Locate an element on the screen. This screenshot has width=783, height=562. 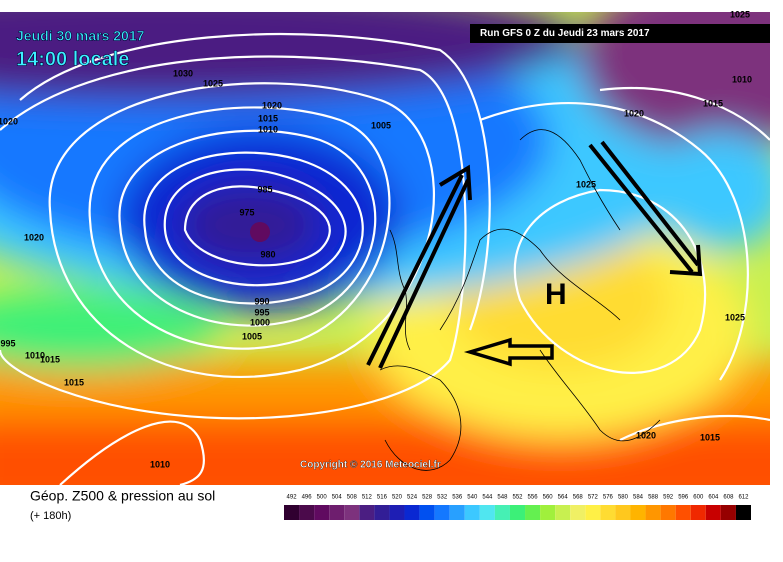
legend-tick-label: 612 is located at coordinates (743, 498).